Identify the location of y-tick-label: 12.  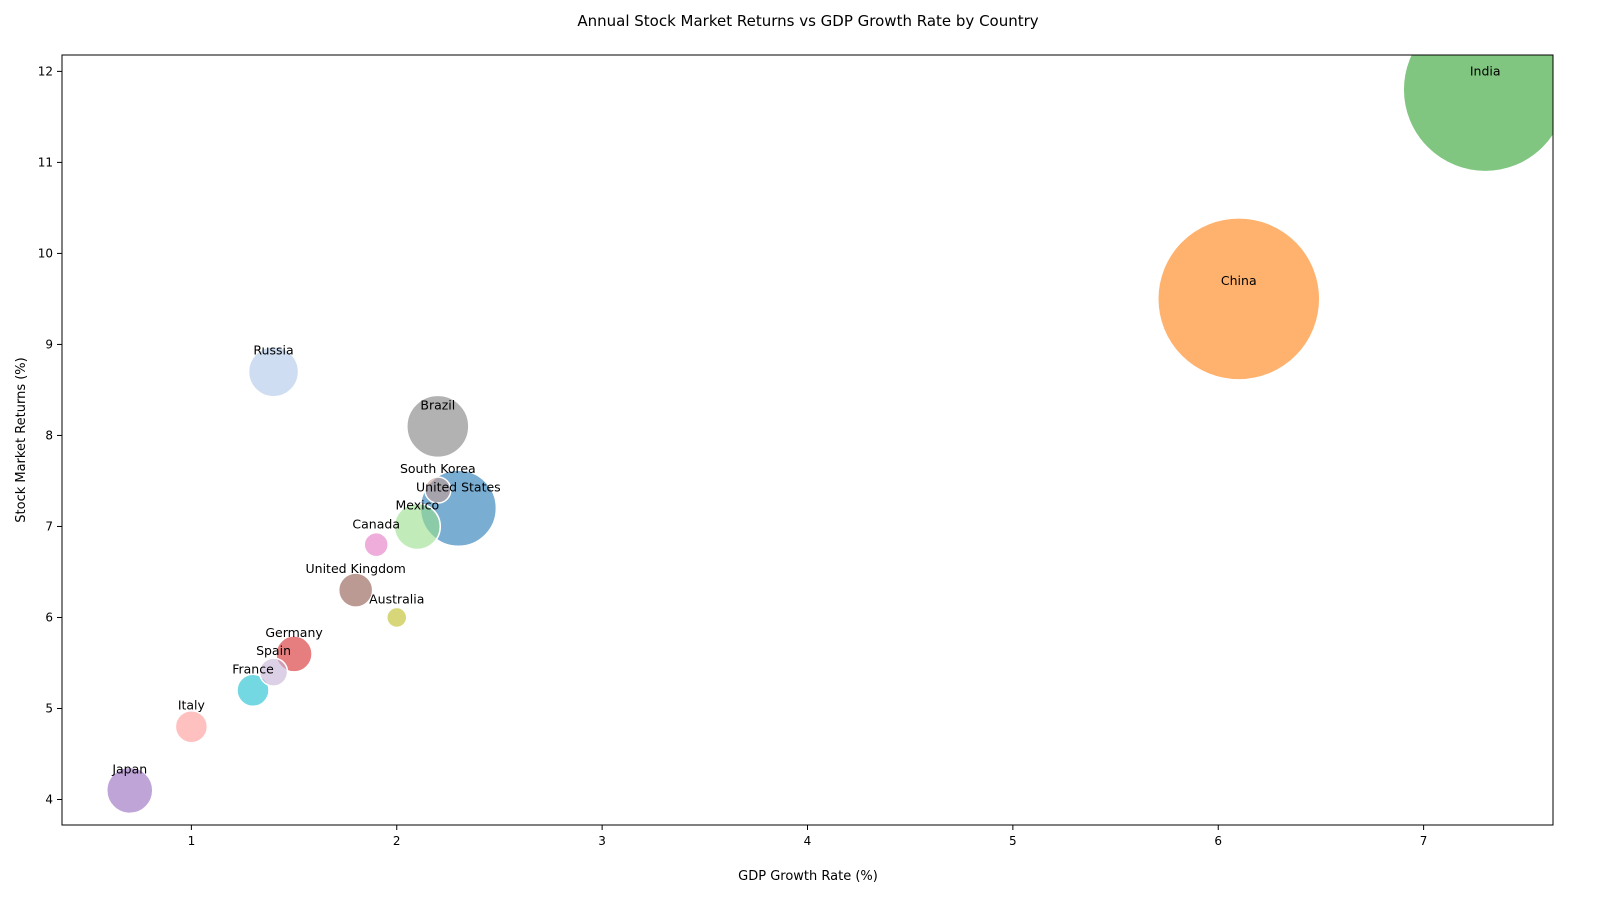
(45, 71).